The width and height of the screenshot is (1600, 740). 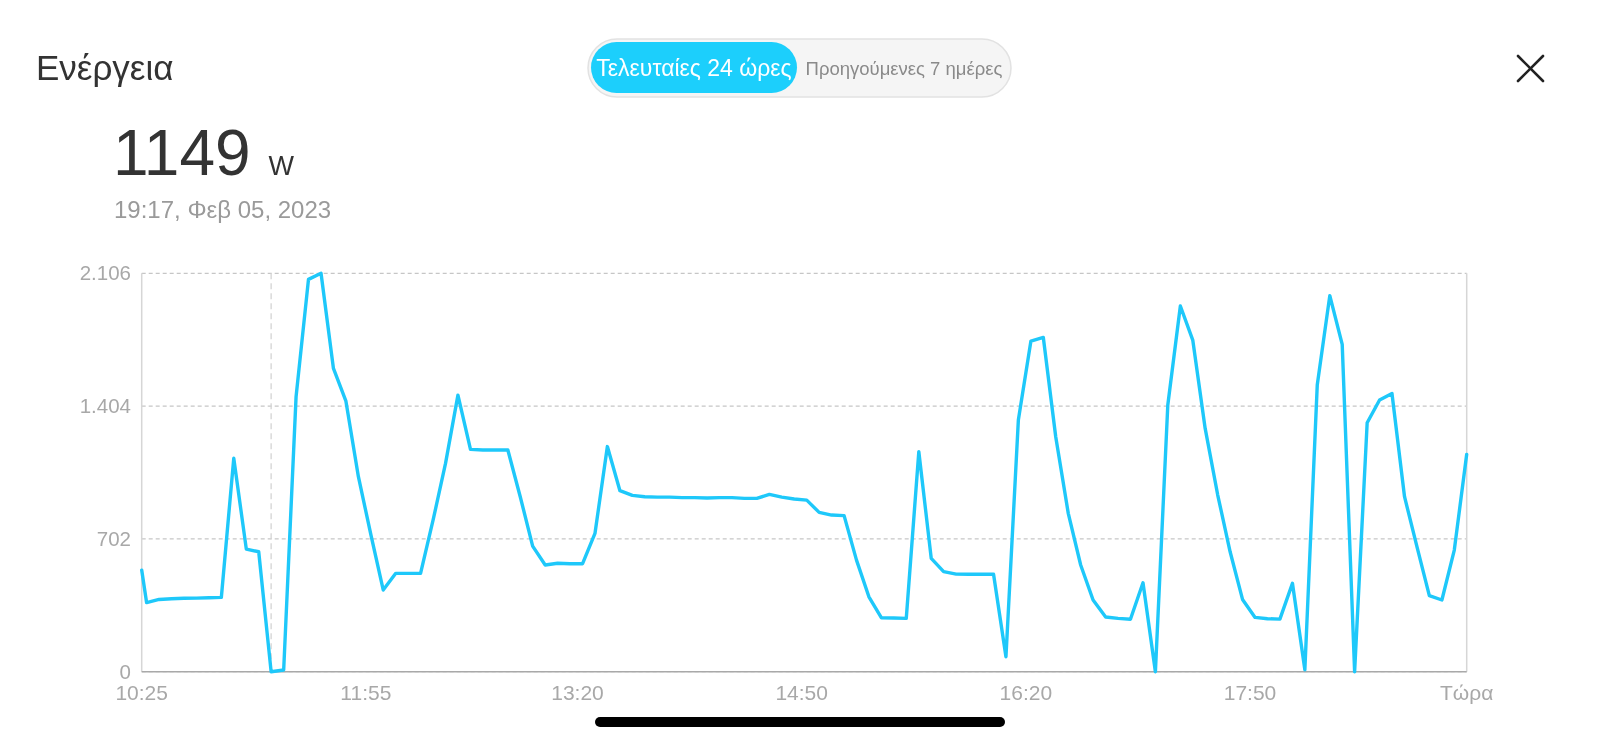 I want to click on chart-title: Ενέργεια, so click(x=105, y=67).